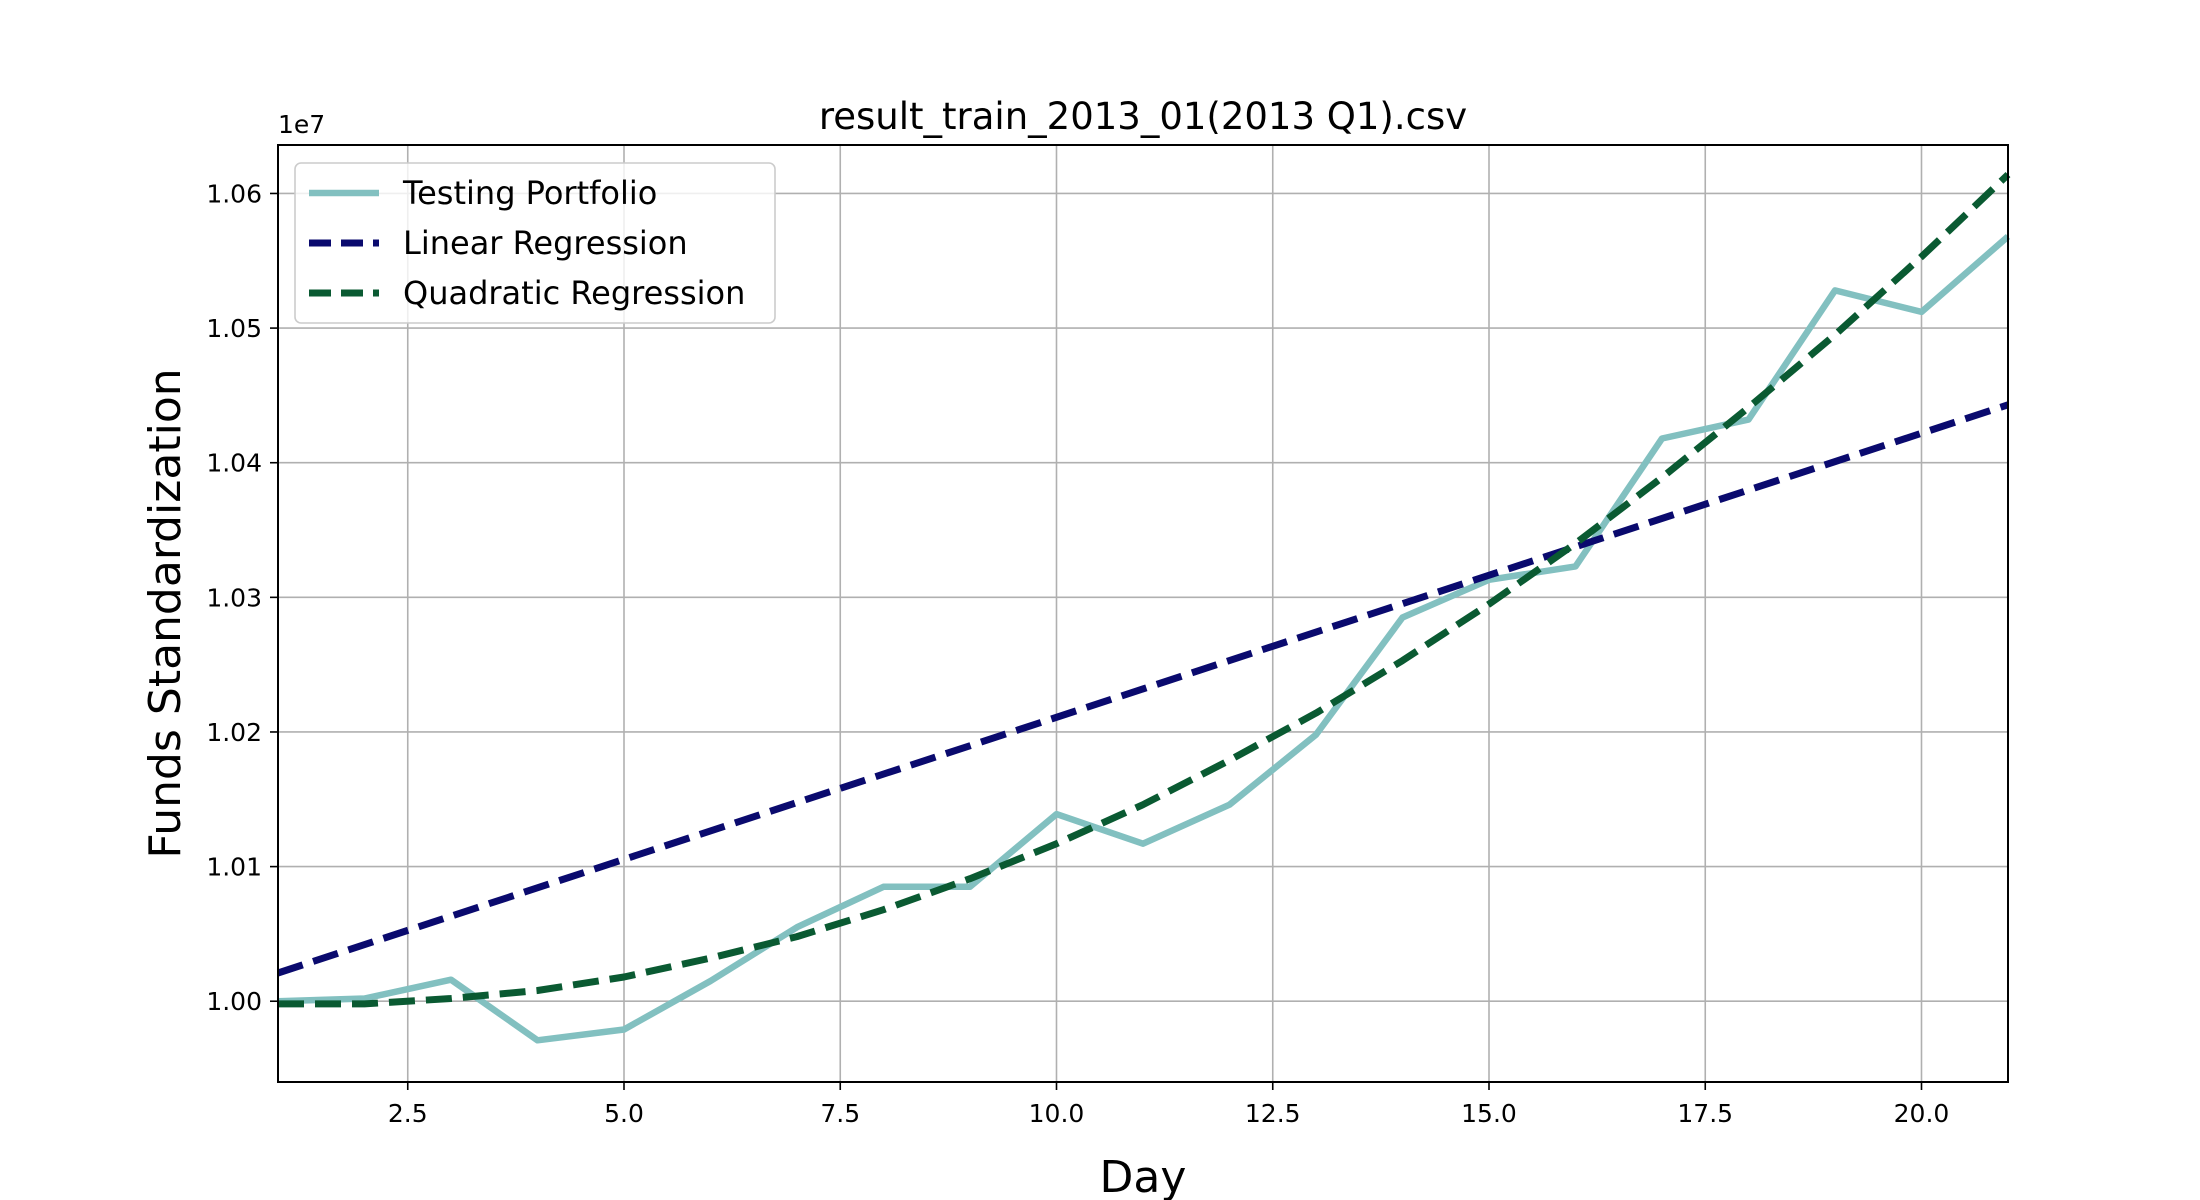 Image resolution: width=2200 pixels, height=1200 pixels. Describe the element at coordinates (1057, 1113) in the screenshot. I see `x-tick-label: 10.0` at that location.